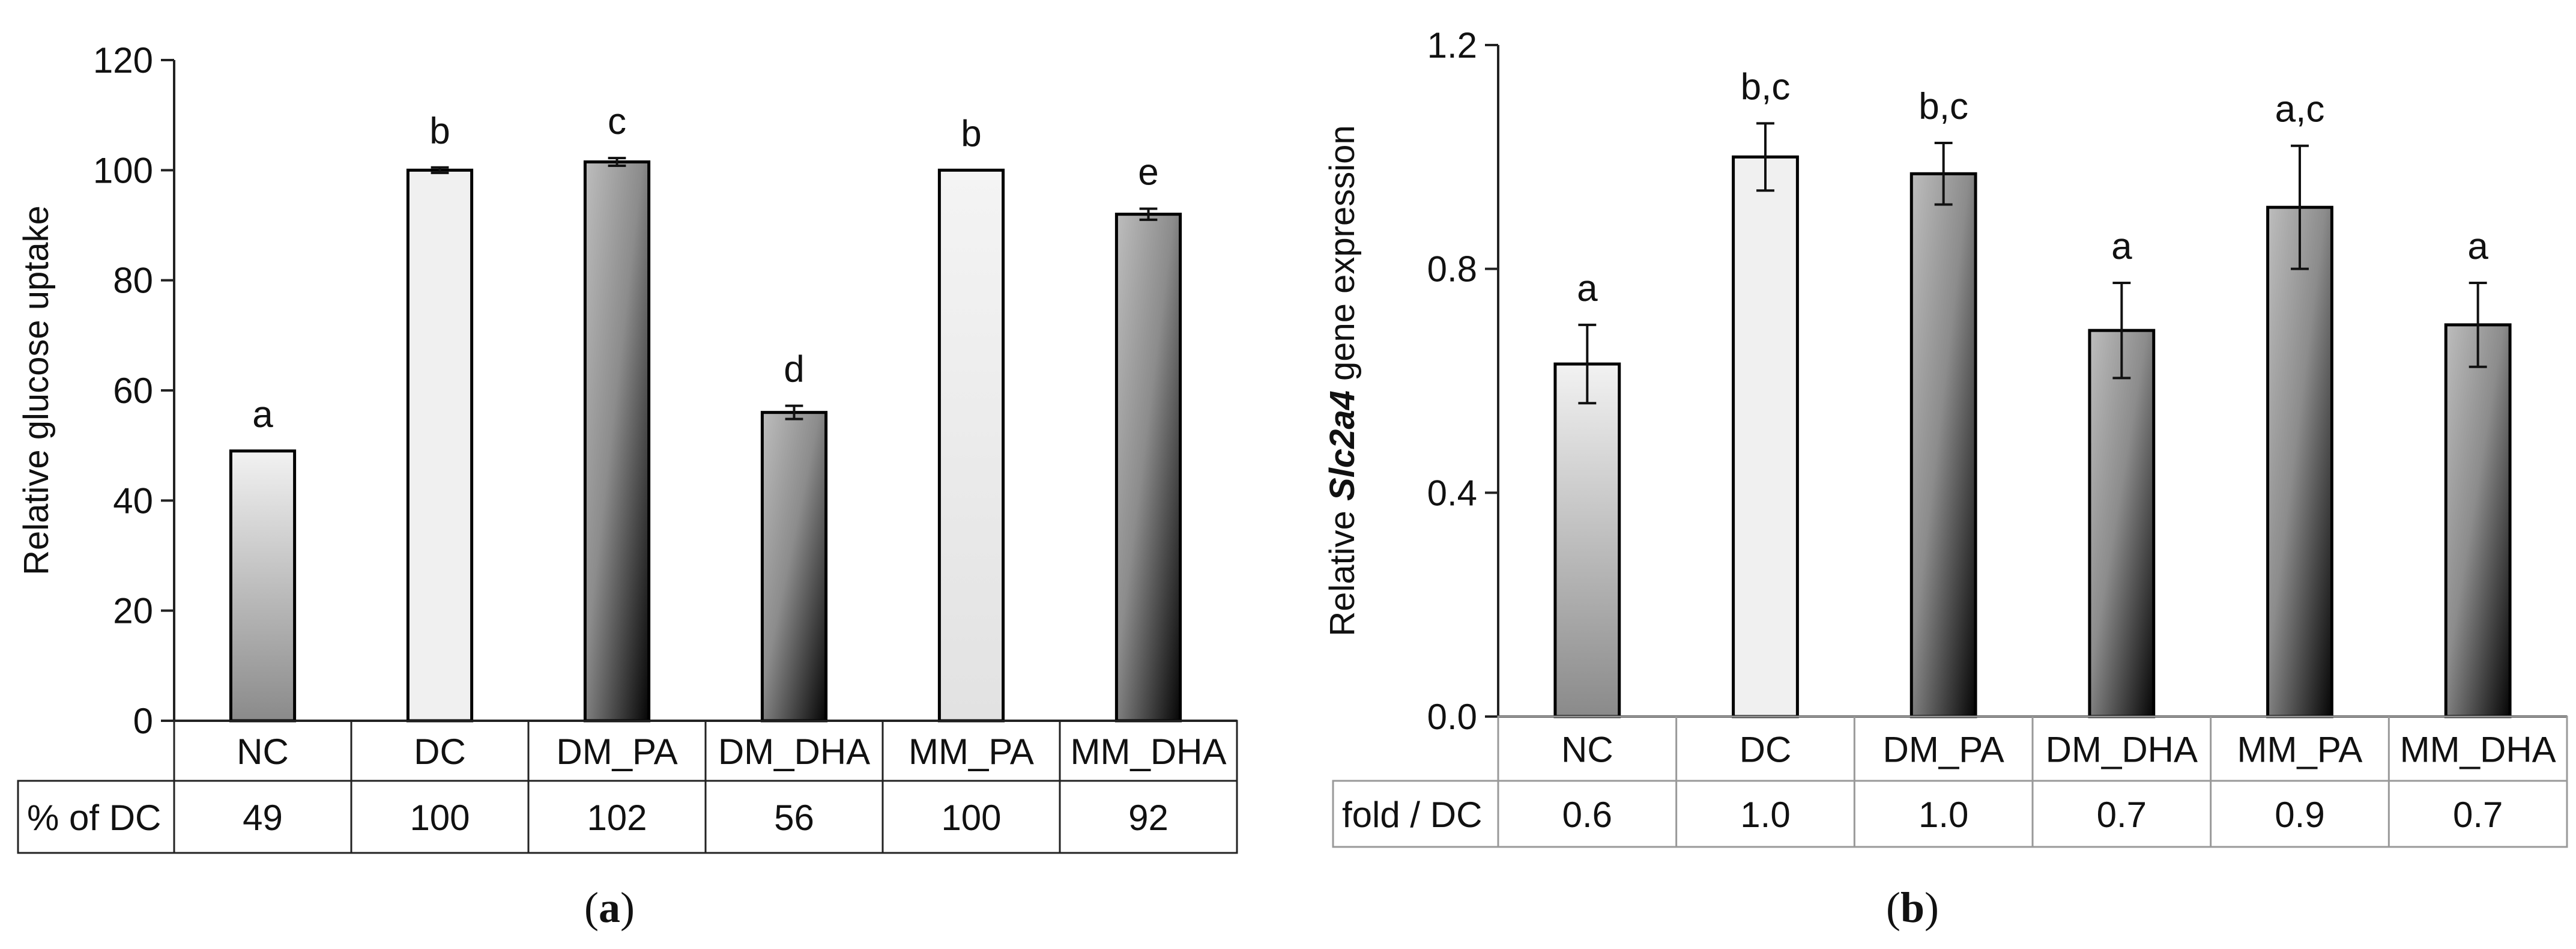  I want to click on y-tick-label: 1.2, so click(1452, 45).